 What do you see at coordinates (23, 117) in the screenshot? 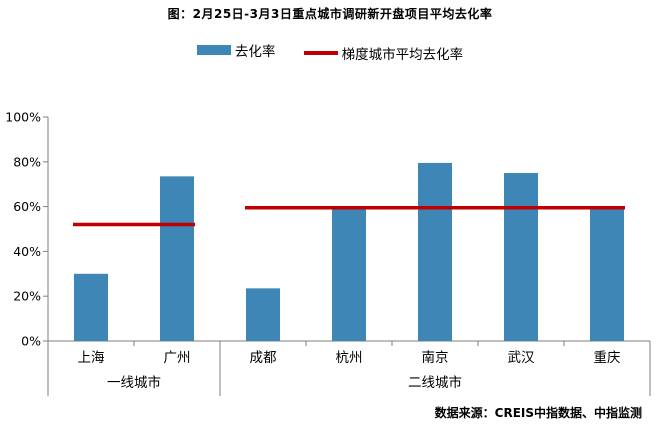
I see `y-tick-label: 100%` at bounding box center [23, 117].